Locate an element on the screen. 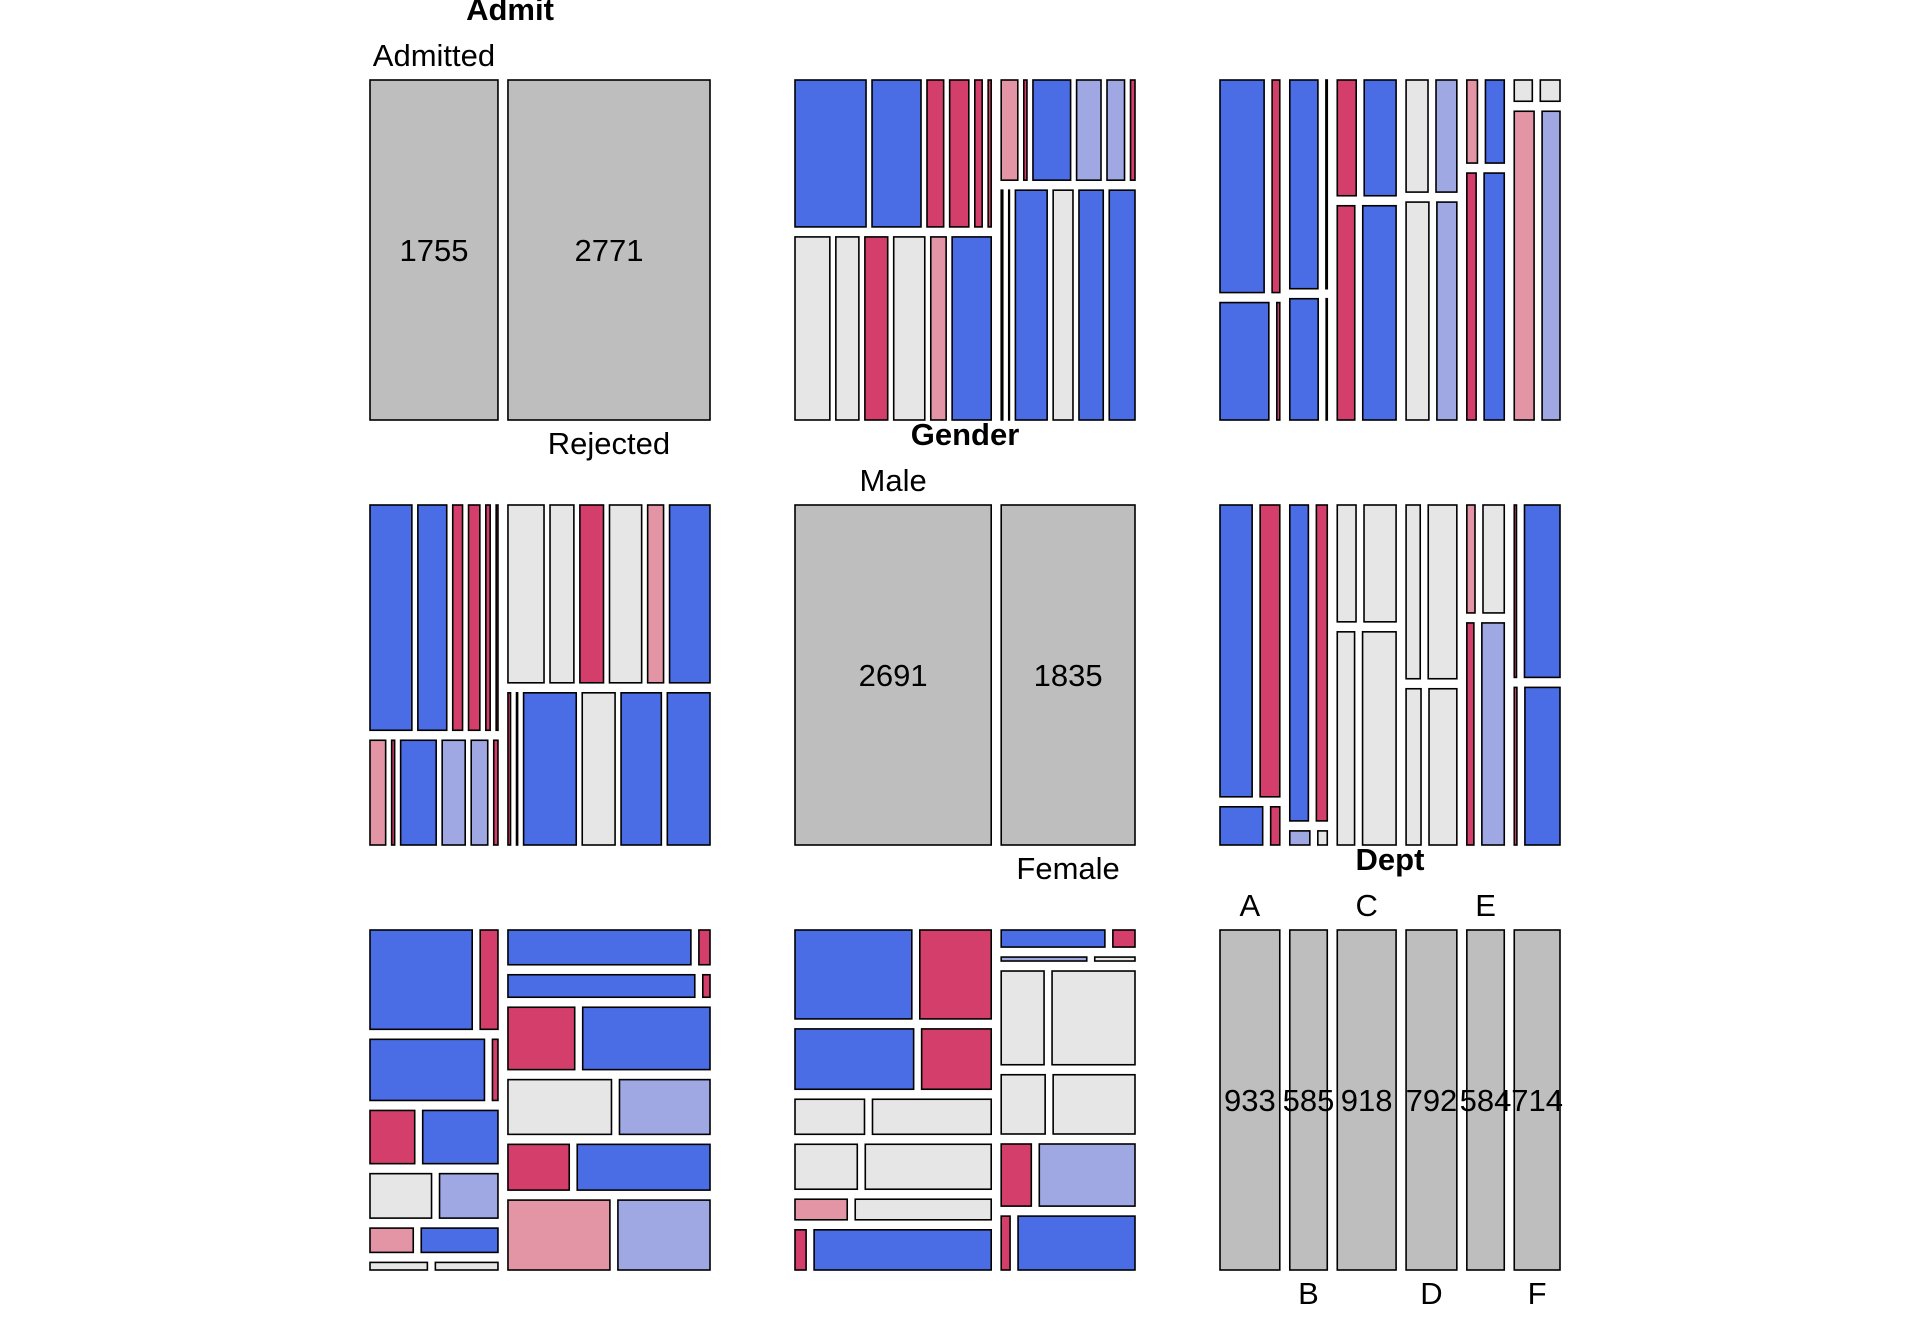  diagonal-count: 1835 is located at coordinates (1068, 675).